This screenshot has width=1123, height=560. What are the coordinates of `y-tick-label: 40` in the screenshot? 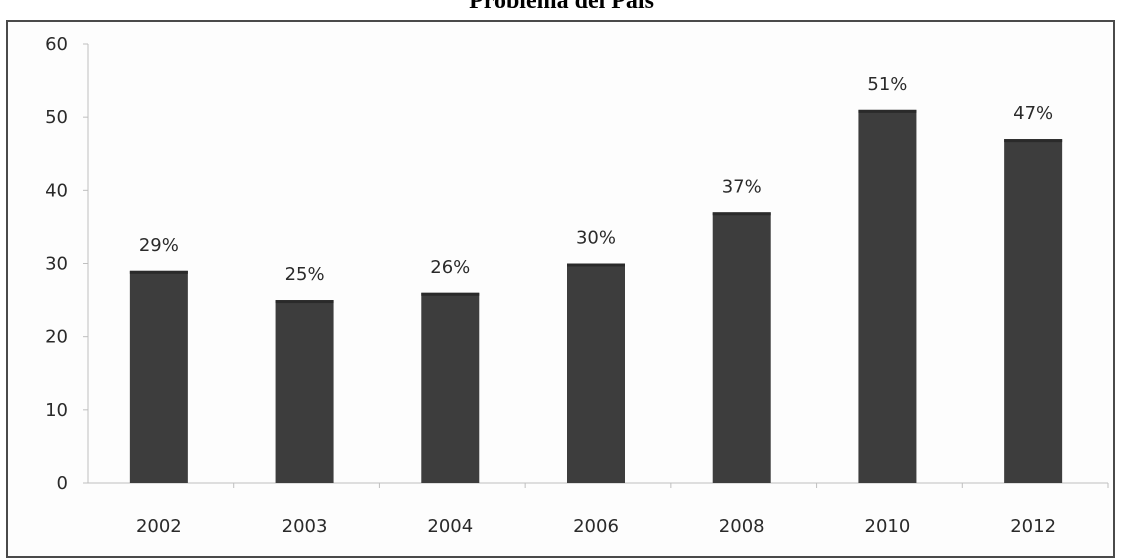 It's located at (56, 190).